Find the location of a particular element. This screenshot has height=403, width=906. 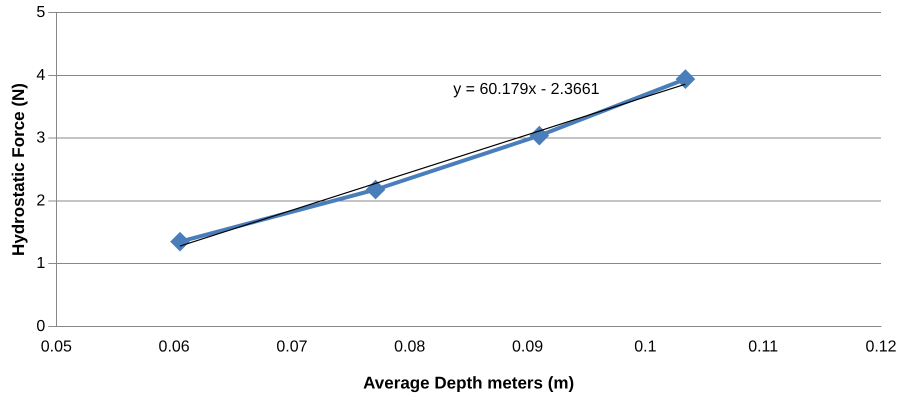

x-tick-label: 0.09 is located at coordinates (528, 347).